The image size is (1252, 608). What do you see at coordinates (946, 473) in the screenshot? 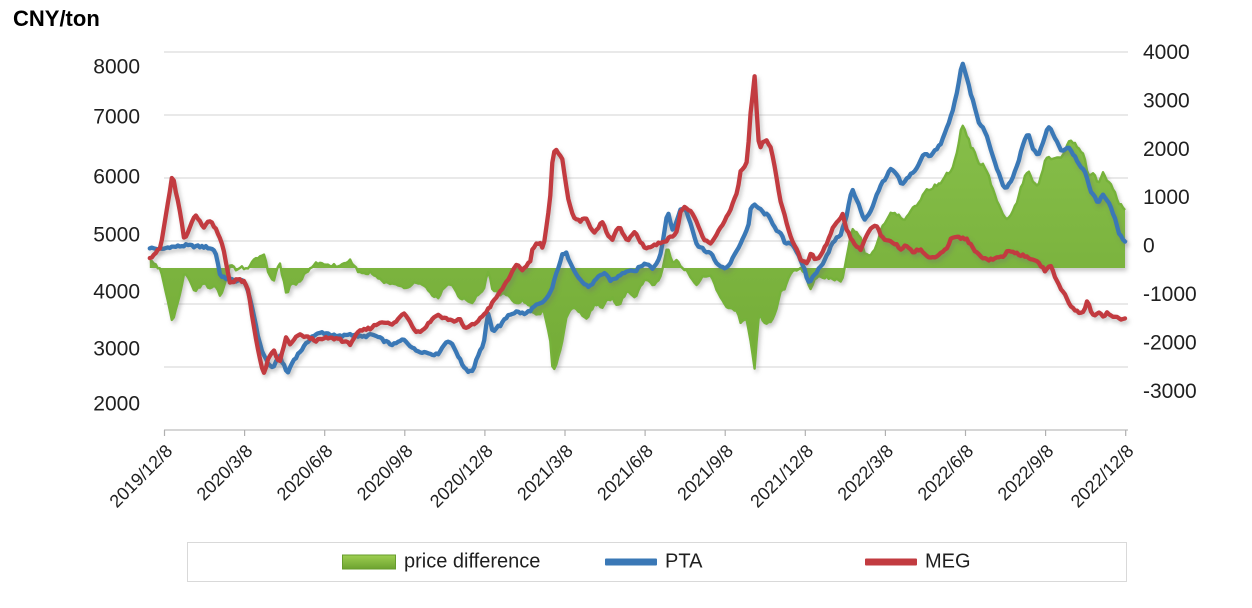
I see `x-axis-label: 2022/6/8` at bounding box center [946, 473].